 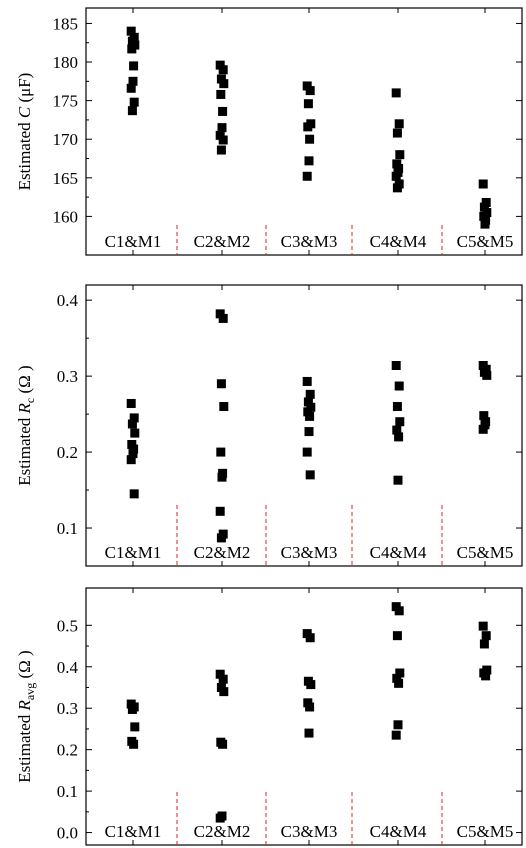 What do you see at coordinates (67, 625) in the screenshot?
I see `y-tick-label: 0.5` at bounding box center [67, 625].